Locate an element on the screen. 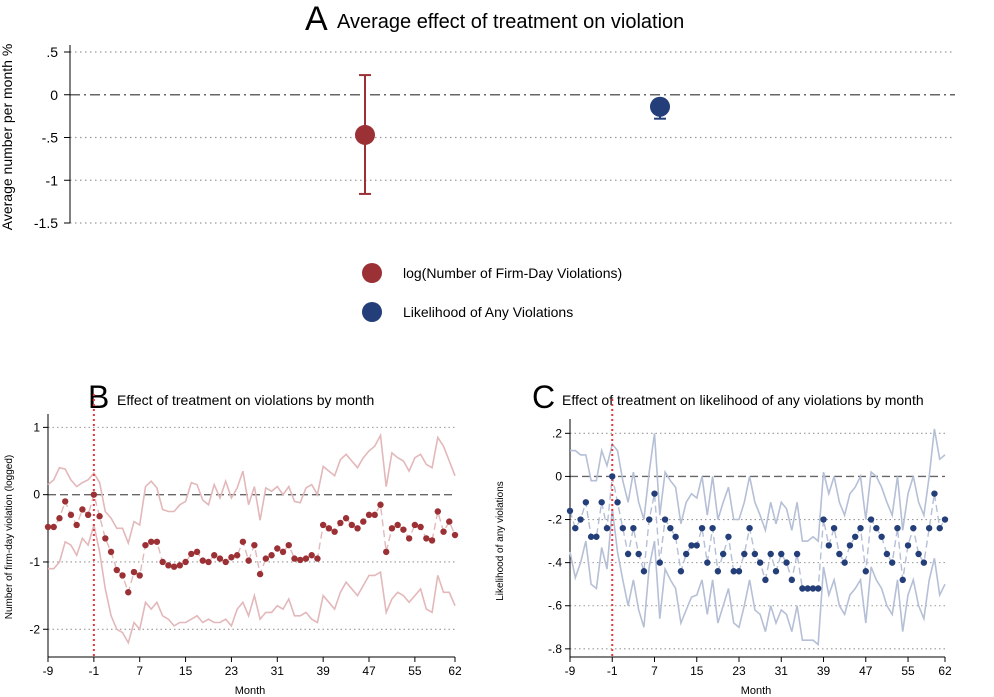  panel-c-y-tick-label: .2 is located at coordinates (557, 433).